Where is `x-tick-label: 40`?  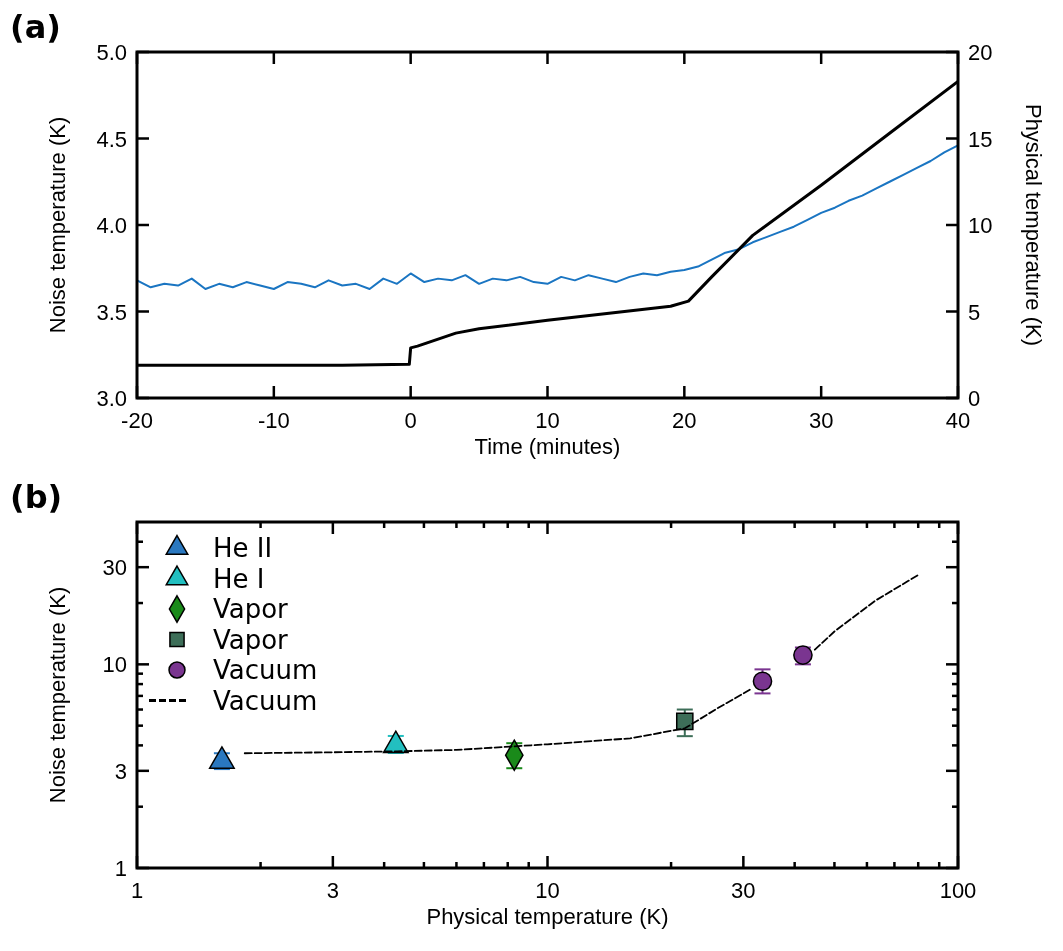 x-tick-label: 40 is located at coordinates (958, 420).